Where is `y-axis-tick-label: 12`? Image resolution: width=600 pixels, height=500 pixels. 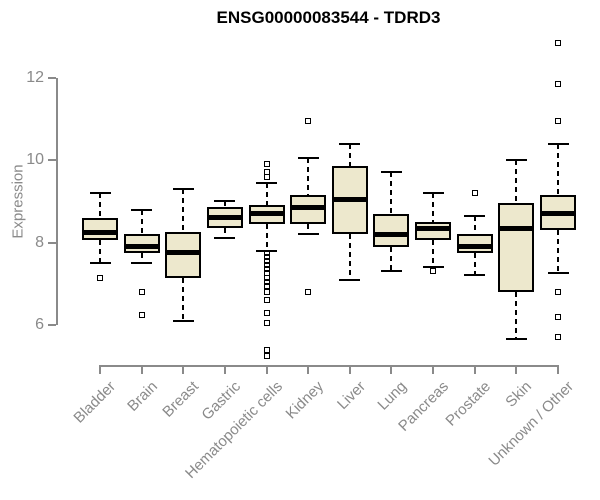
y-axis-tick-label: 12 is located at coordinates (35, 77).